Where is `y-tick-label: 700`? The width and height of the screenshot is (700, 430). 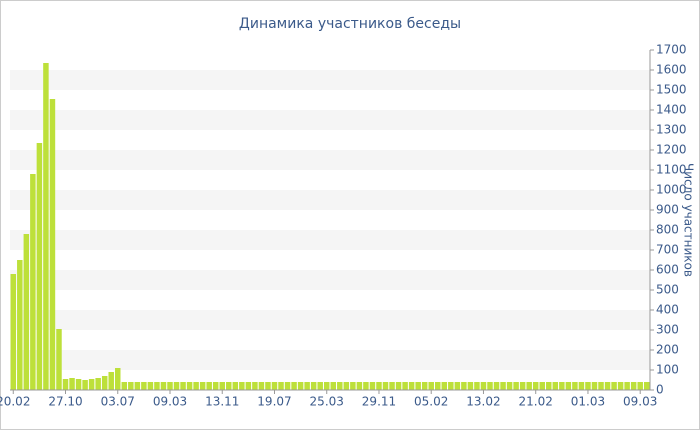
y-tick-label: 700 is located at coordinates (667, 250).